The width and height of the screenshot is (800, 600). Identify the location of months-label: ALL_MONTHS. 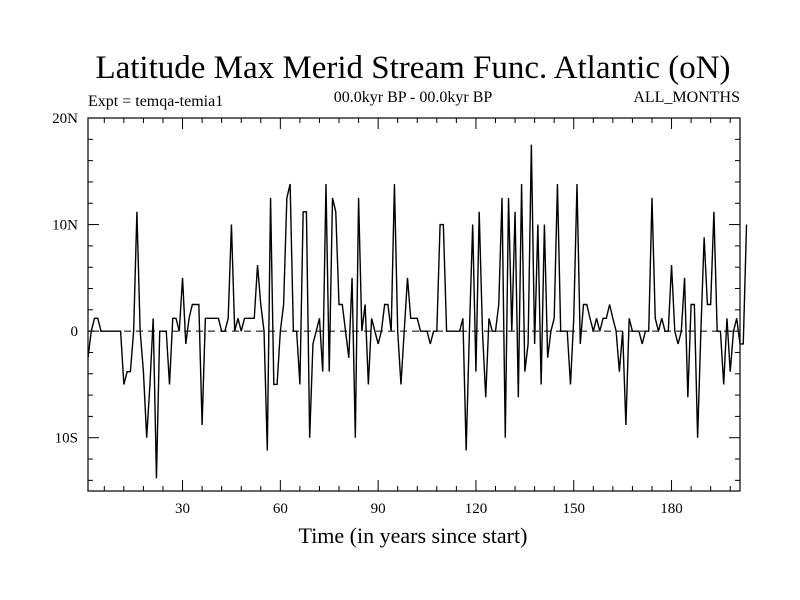
(686, 97).